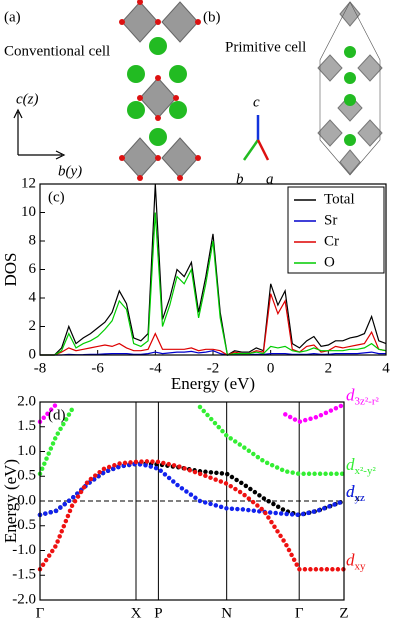  I want to click on y-tick-label: 12, so click(28, 183).